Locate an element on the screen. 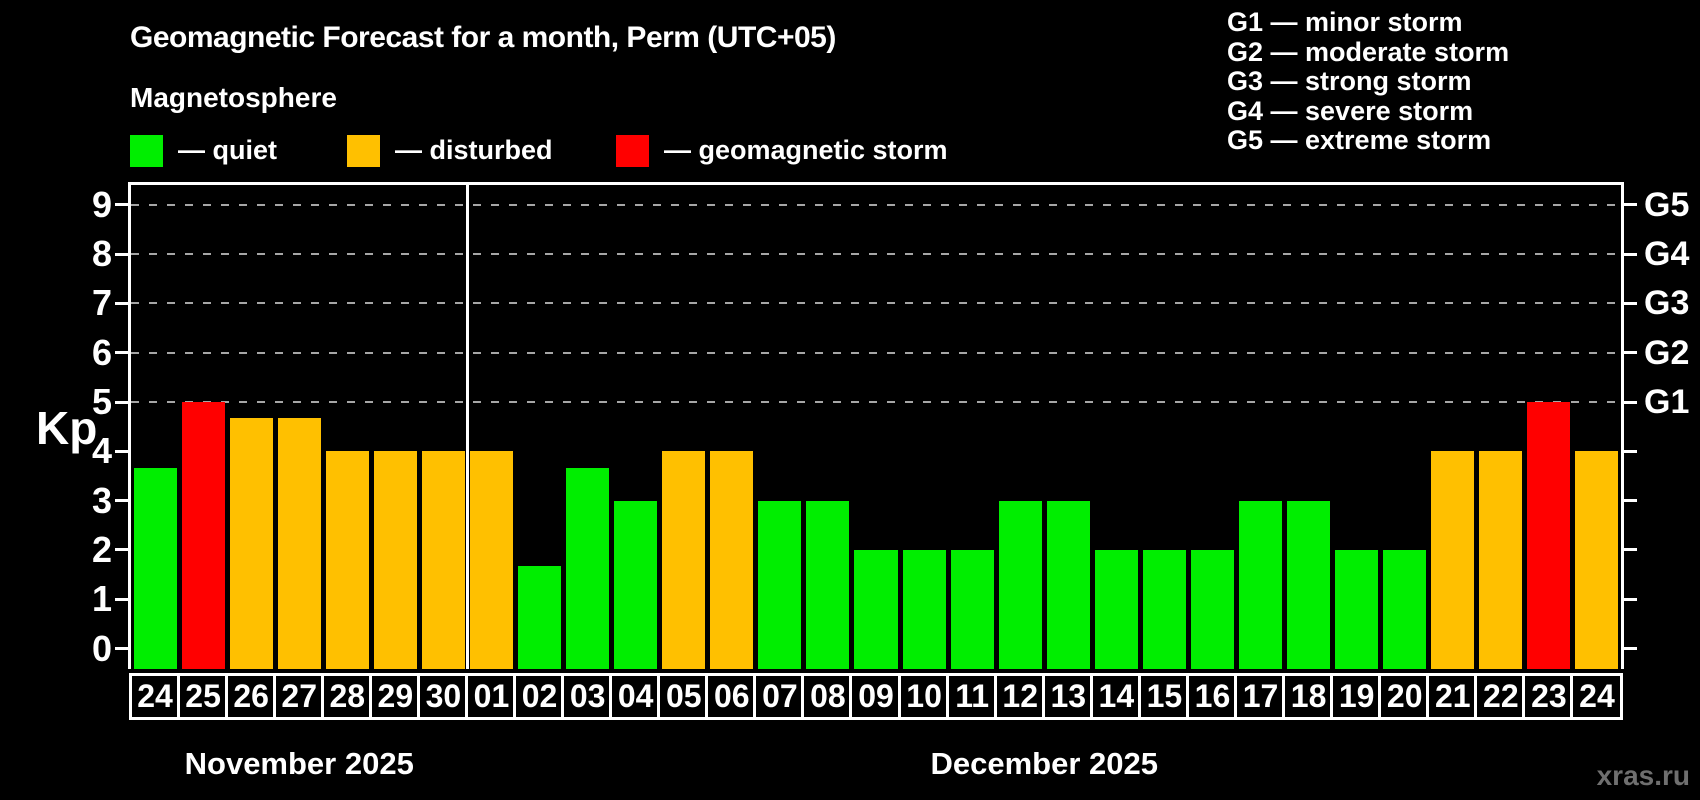  y-tick-label-5: 5 is located at coordinates (101, 401).